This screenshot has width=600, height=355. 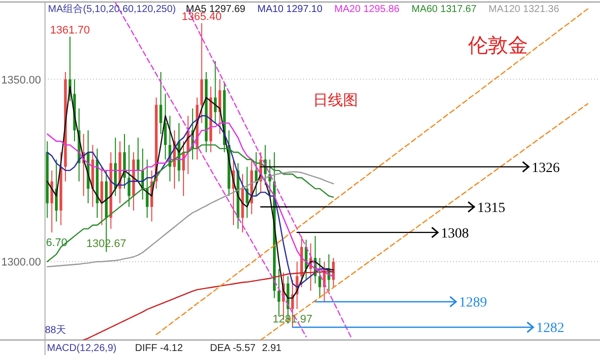 I want to click on series-label: 1282, so click(x=550, y=328).